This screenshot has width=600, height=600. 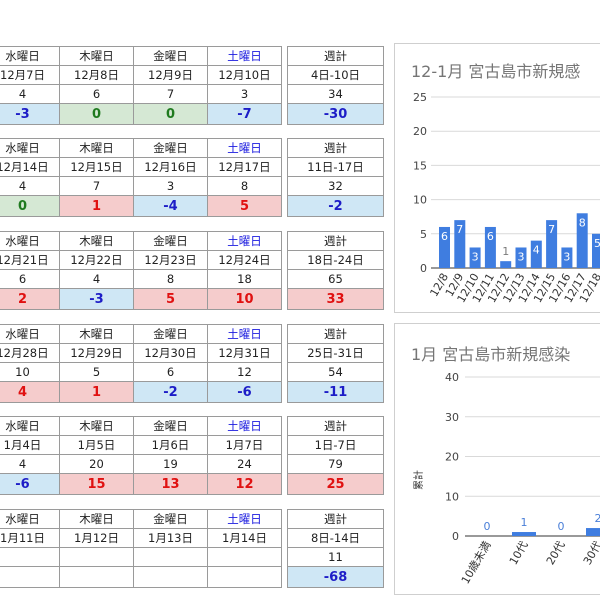 What do you see at coordinates (423, 234) in the screenshot?
I see `y-tick-label: 5` at bounding box center [423, 234].